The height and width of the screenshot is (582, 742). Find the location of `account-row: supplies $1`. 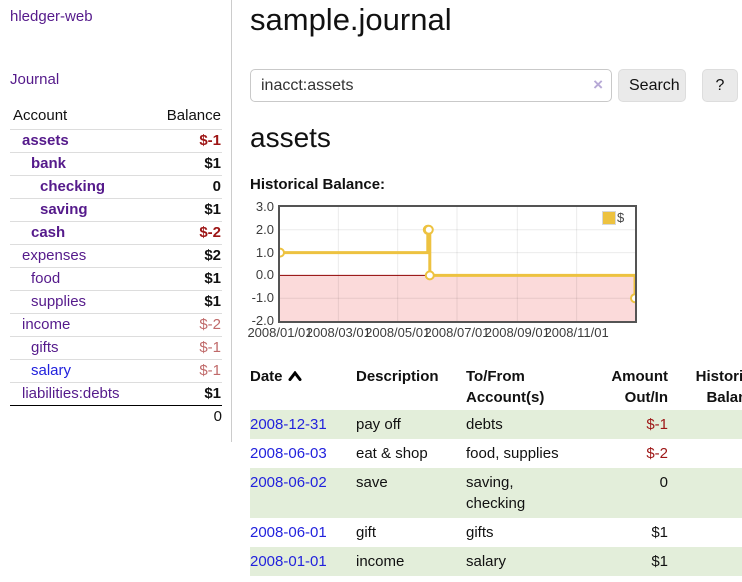

account-row: supplies $1 is located at coordinates (116, 302).